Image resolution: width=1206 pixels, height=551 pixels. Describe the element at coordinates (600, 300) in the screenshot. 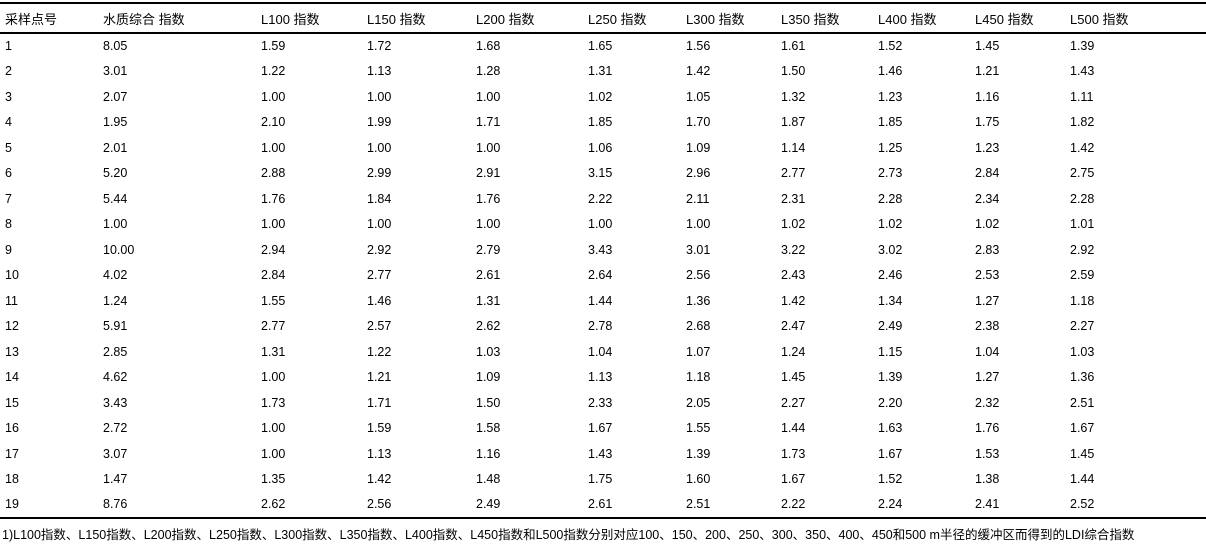

I see `table-cell: 1.44` at that location.